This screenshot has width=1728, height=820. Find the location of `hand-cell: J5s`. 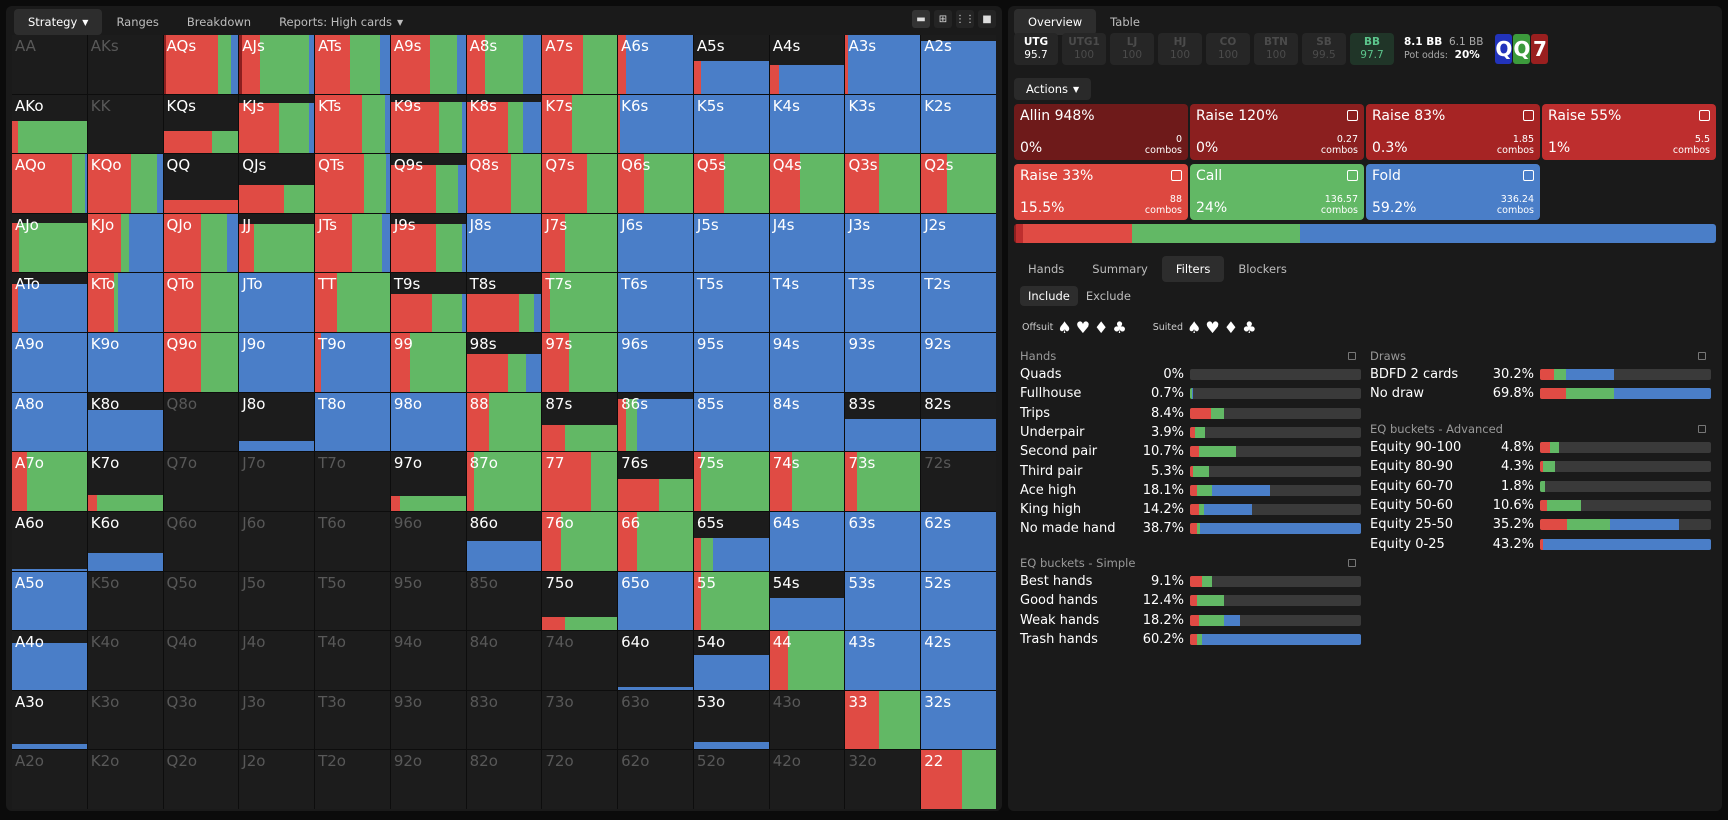

hand-cell: J5s is located at coordinates (731, 243).